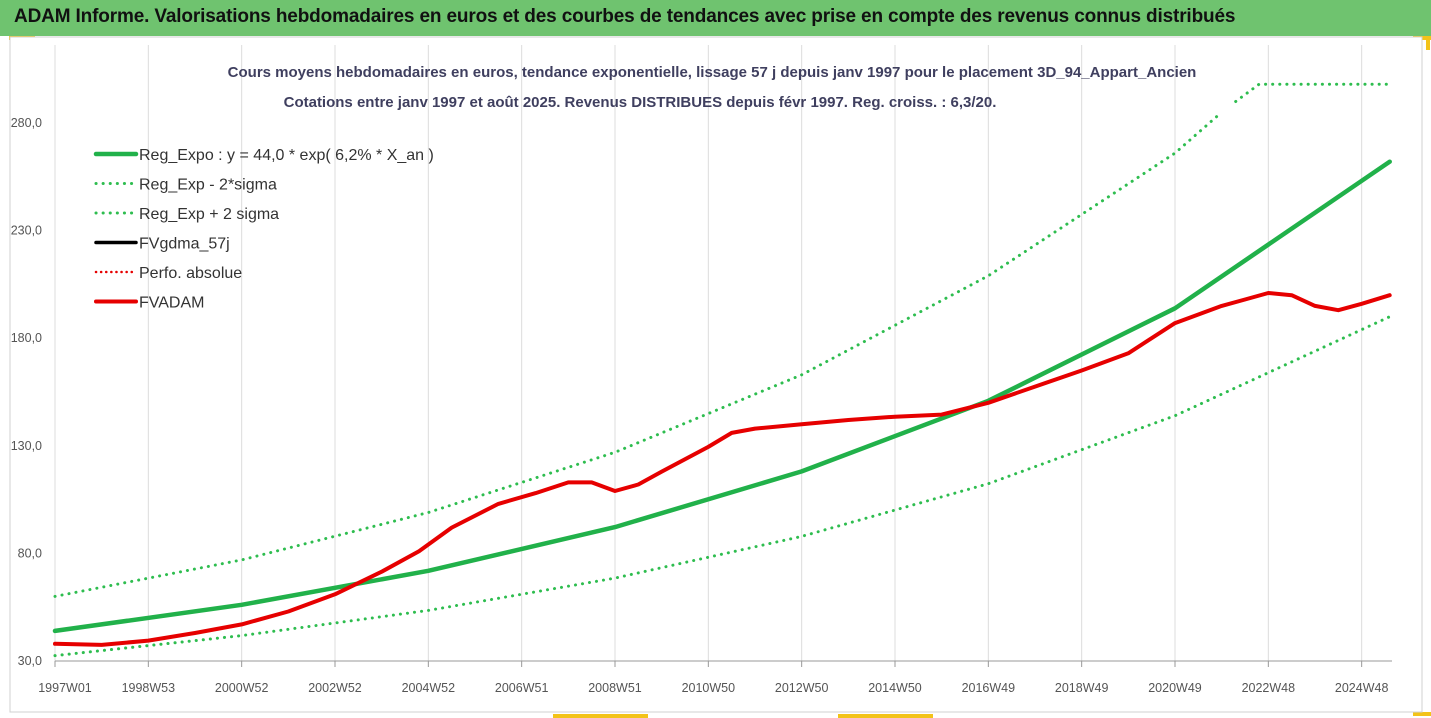 The image size is (1431, 718). I want to click on x-tick-label: 1998W53, so click(149, 688).